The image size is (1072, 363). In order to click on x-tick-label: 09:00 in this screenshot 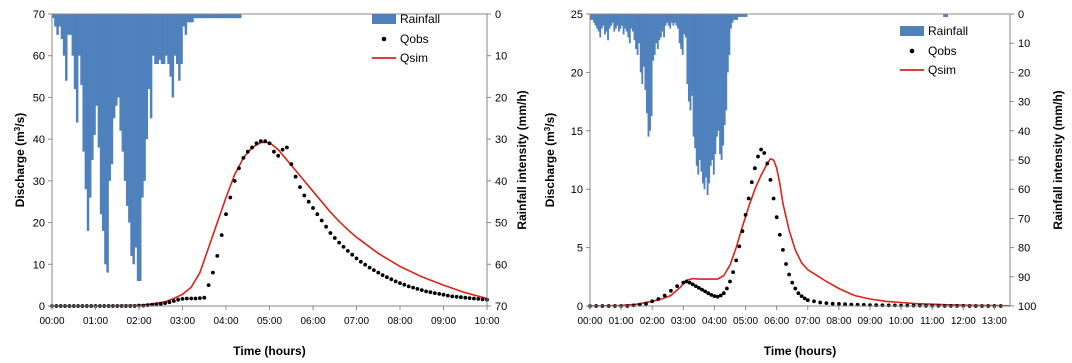, I will do `click(869, 321)`.